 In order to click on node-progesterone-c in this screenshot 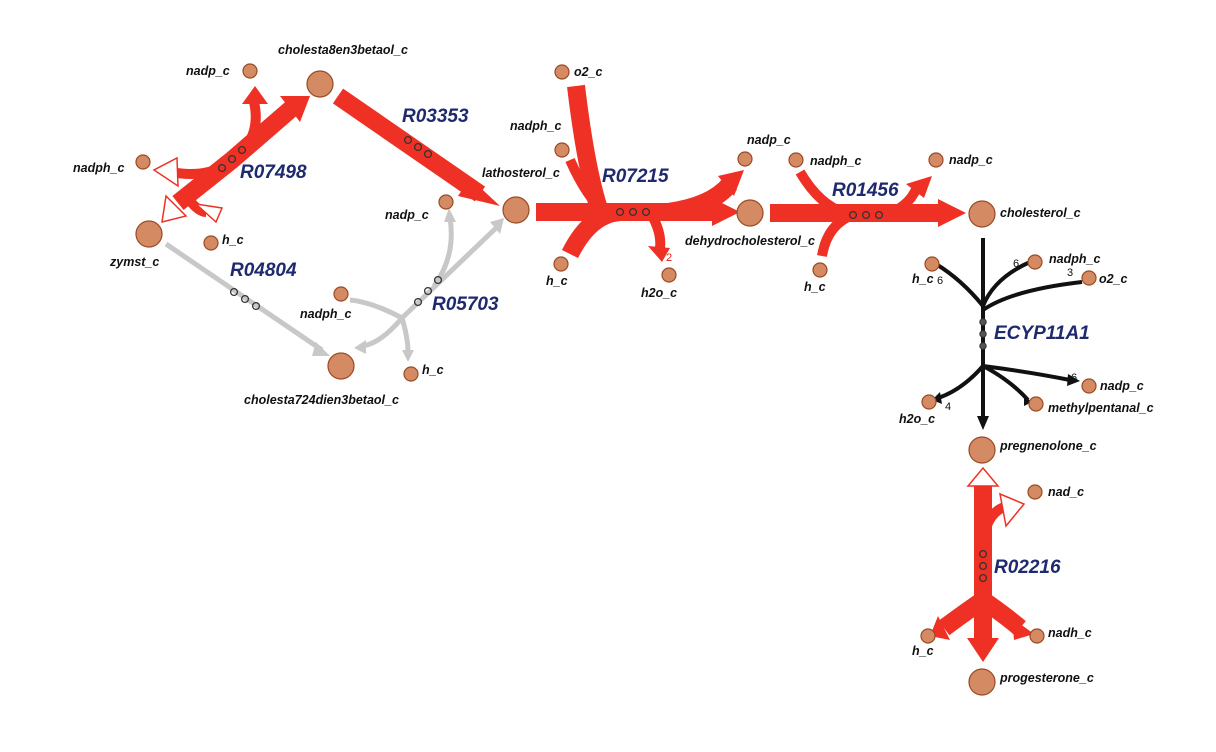, I will do `click(982, 682)`.